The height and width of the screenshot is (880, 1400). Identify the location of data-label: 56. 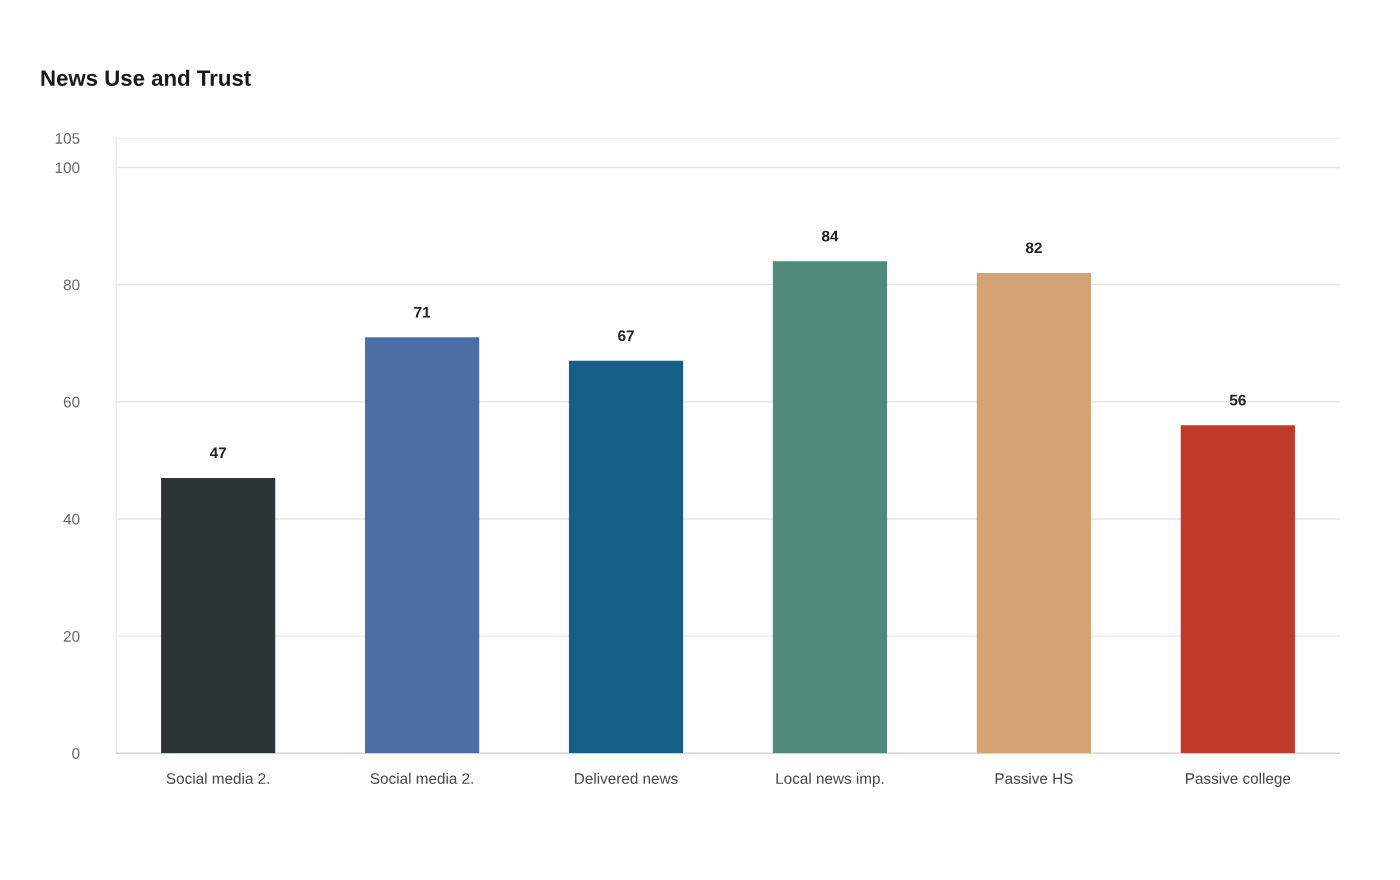
(1237, 400).